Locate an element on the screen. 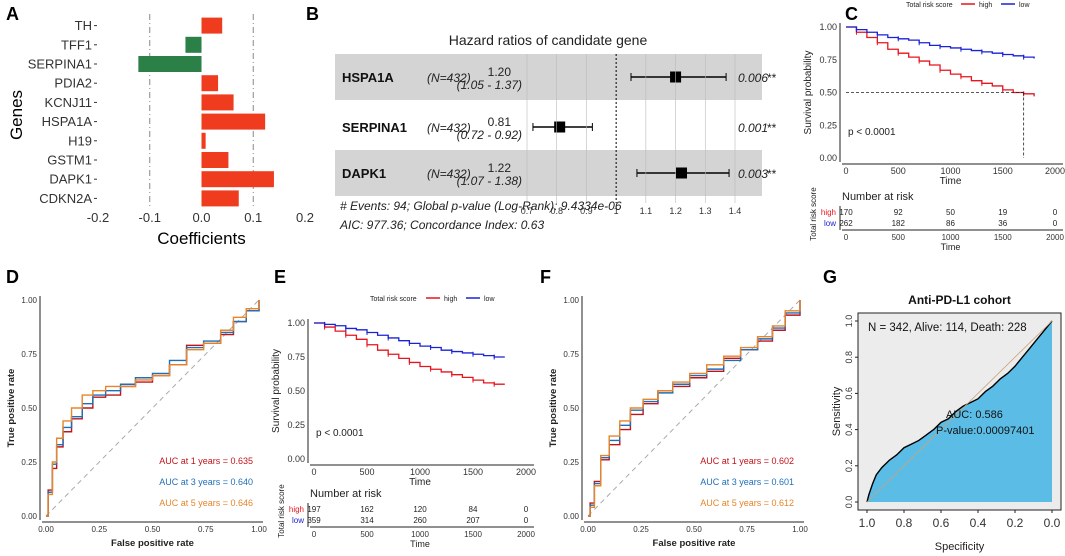  risk-x-tick-label: 2000 is located at coordinates (526, 534).